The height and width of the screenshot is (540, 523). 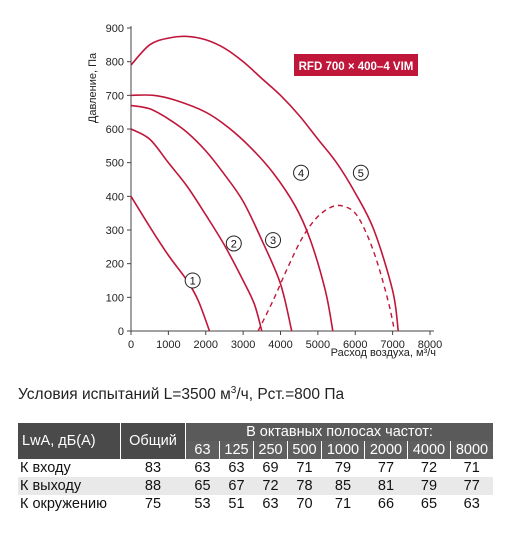 I want to click on y-tick-label: 200, so click(x=115, y=265).